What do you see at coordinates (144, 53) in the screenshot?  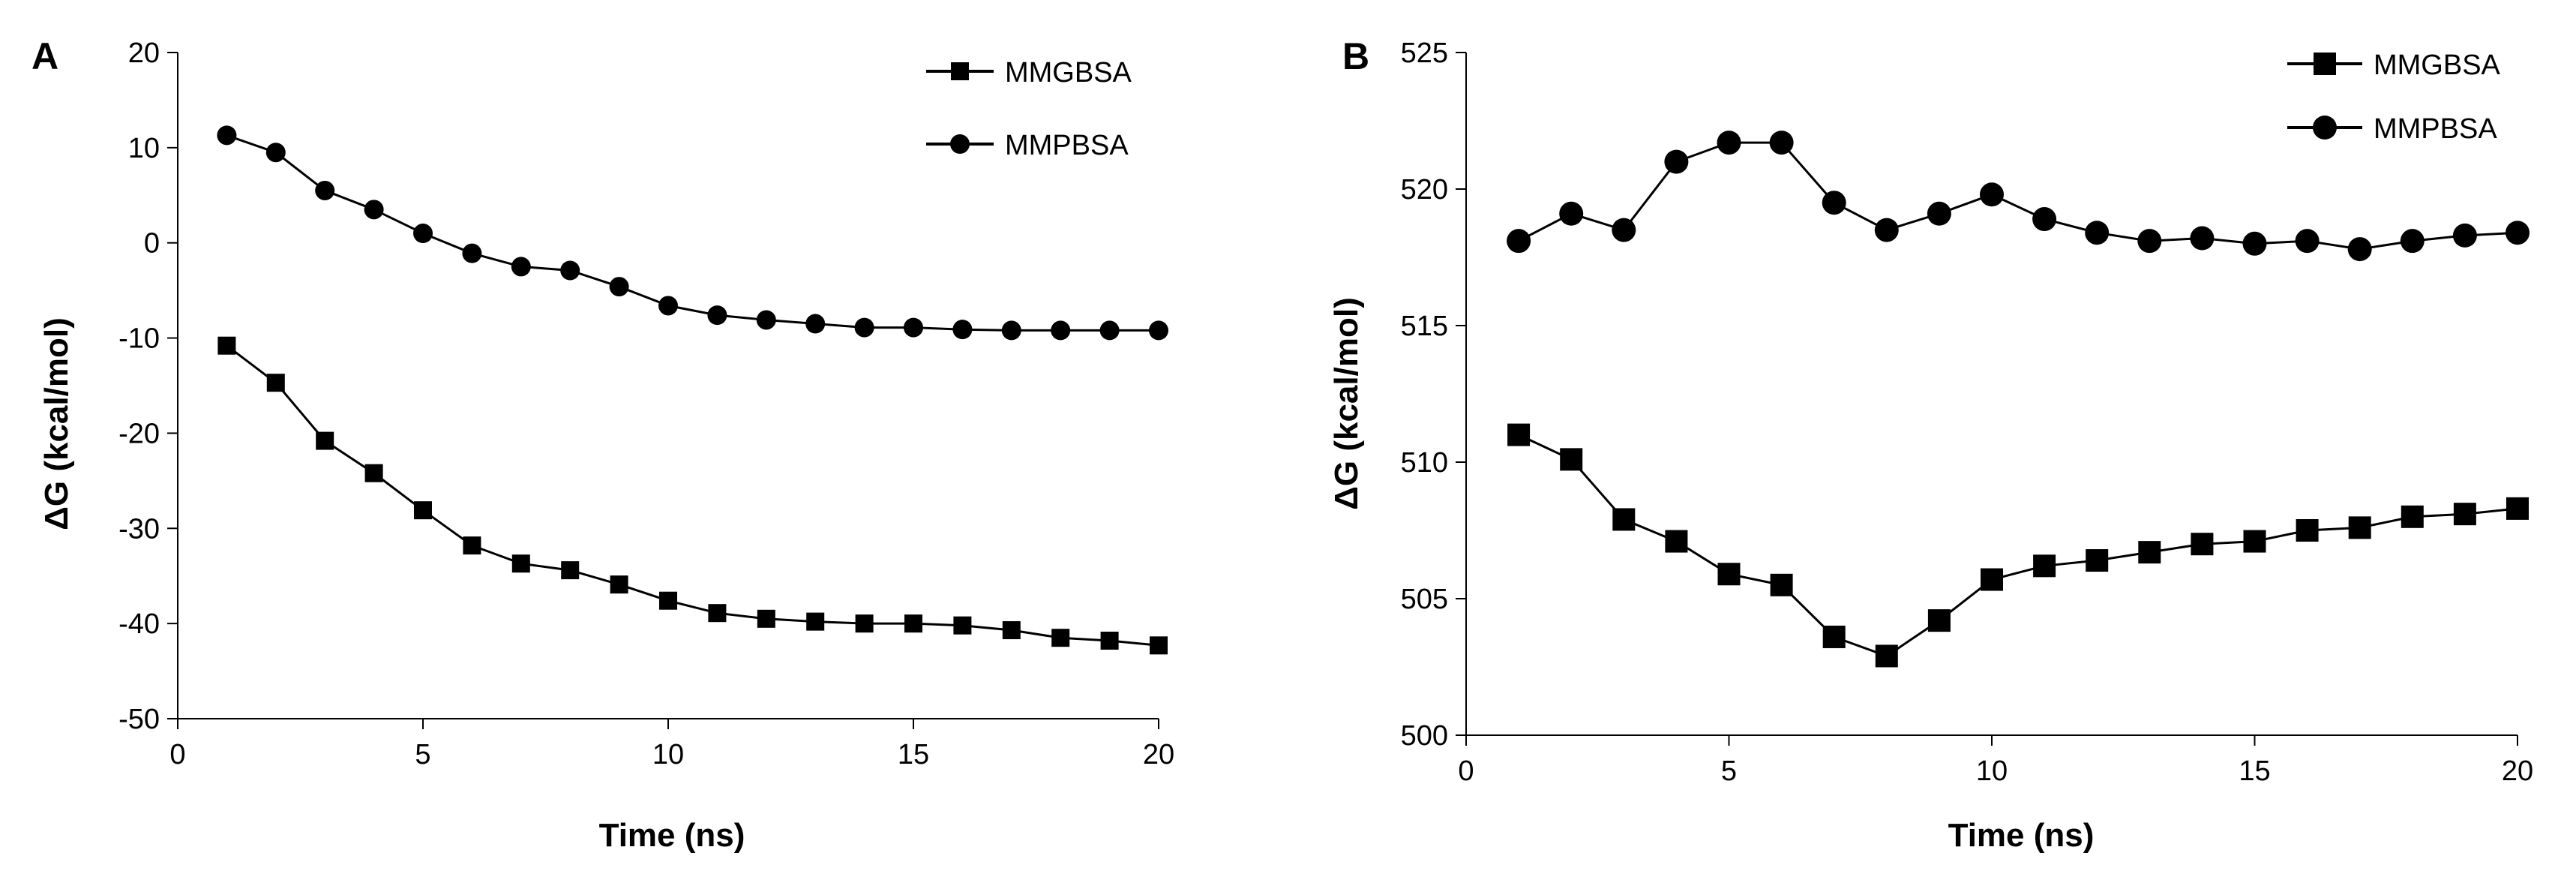 I see `y-tick-label: 20` at bounding box center [144, 53].